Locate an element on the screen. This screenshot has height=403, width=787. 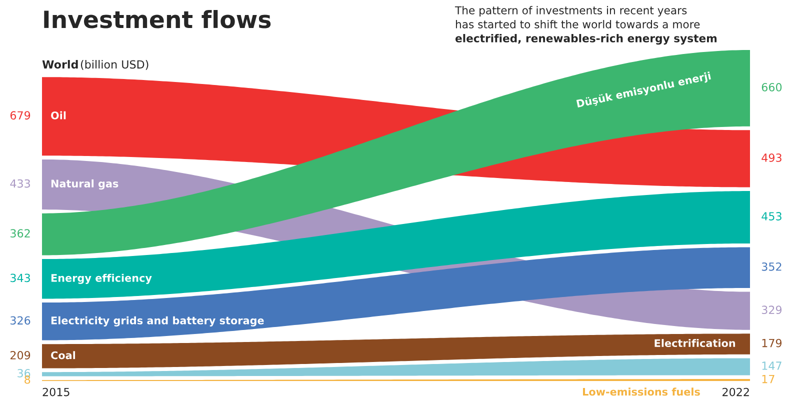
text: Energy efficiency is located at coordinates (101, 279).